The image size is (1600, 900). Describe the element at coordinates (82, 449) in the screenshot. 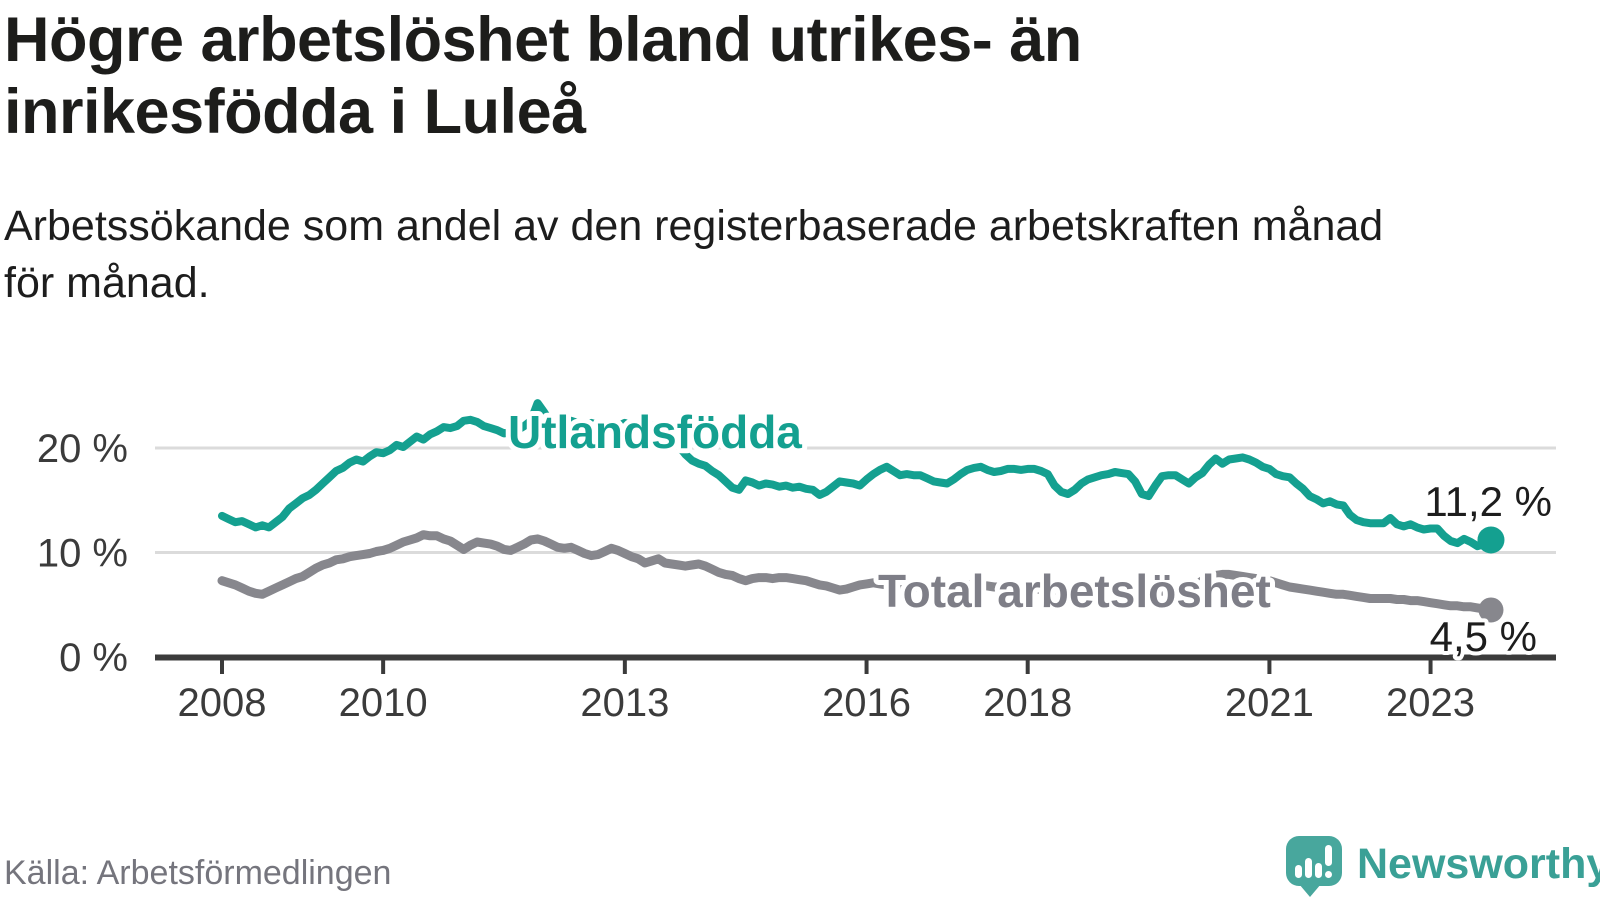

I see `y-tick-label-20: 20 %` at that location.